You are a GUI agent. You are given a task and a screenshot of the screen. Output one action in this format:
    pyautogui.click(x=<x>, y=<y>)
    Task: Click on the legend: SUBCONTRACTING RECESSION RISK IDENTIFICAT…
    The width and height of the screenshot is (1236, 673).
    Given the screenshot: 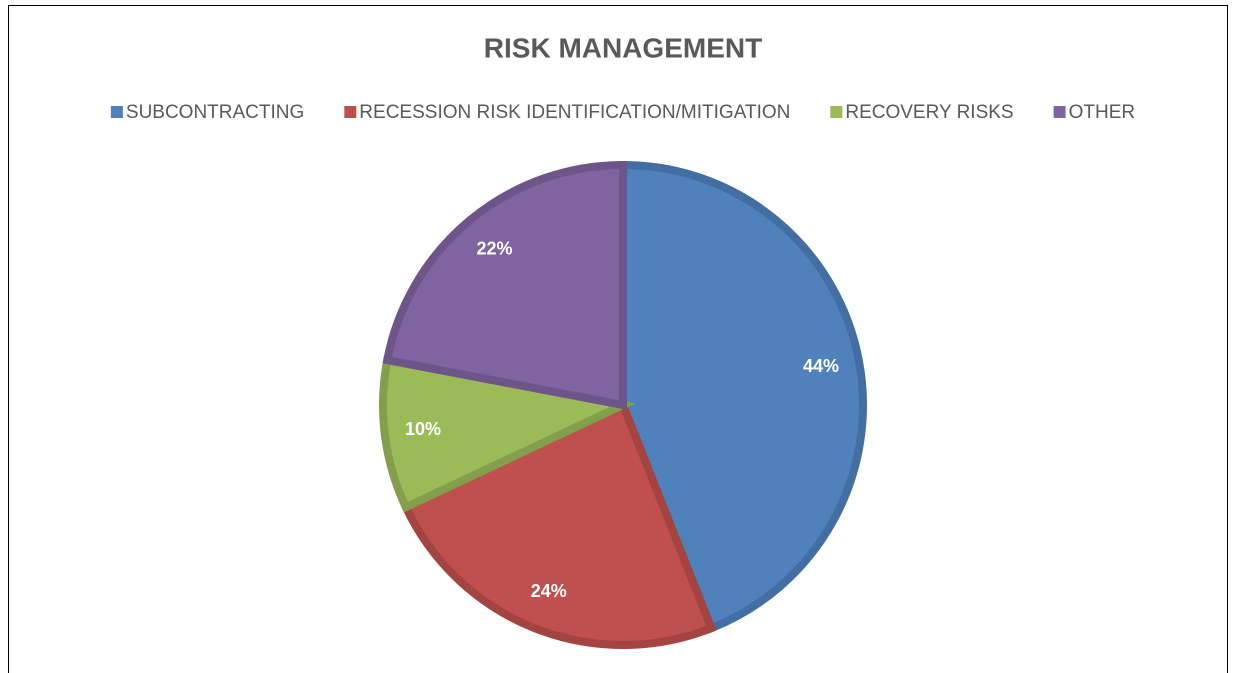 What is the action you would take?
    pyautogui.click(x=623, y=112)
    